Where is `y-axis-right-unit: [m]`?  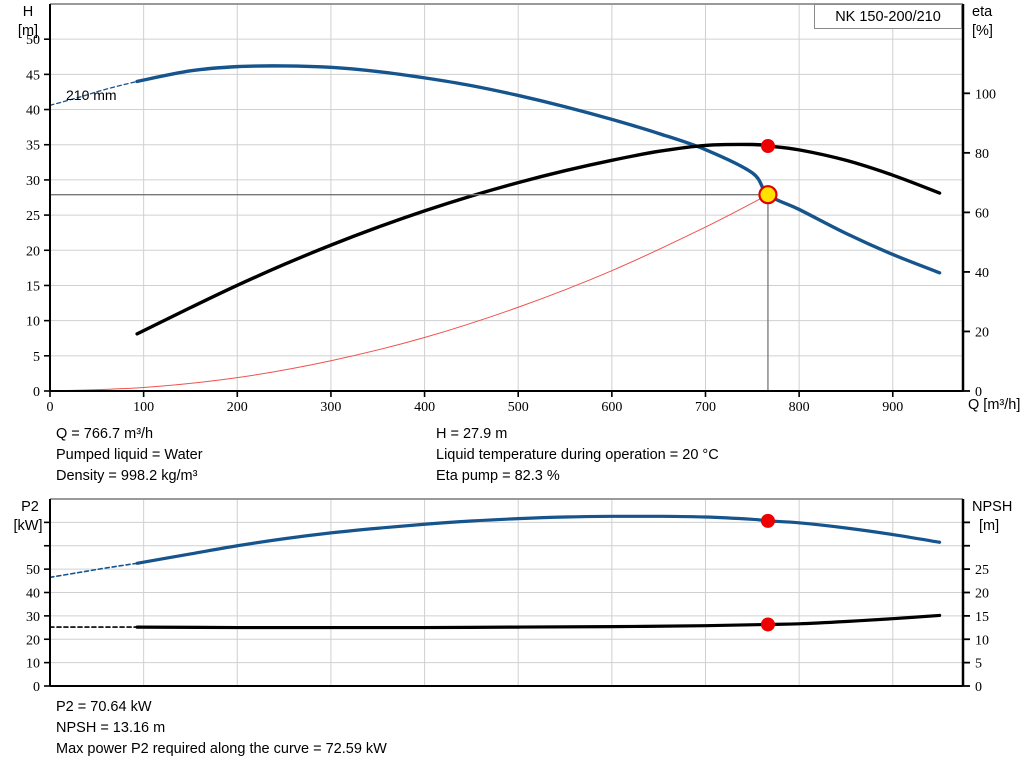 y-axis-right-unit: [m] is located at coordinates (989, 526).